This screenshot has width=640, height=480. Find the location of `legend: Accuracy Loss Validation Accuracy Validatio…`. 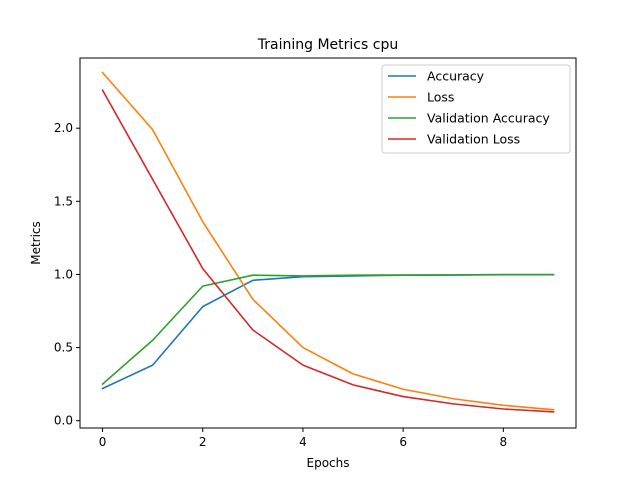

legend: Accuracy Loss Validation Accuracy Validatio… is located at coordinates (476, 109).